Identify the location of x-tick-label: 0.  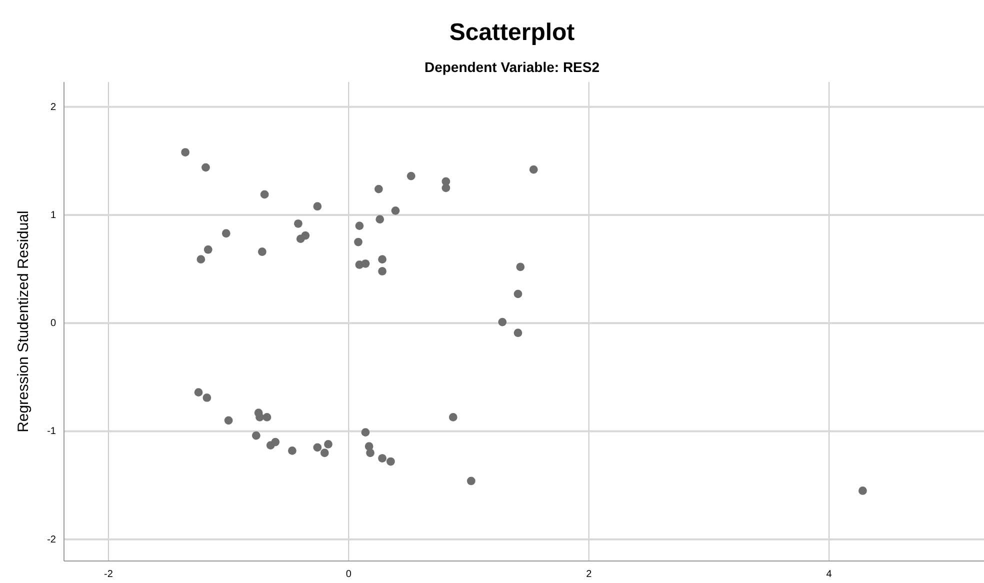
(349, 574).